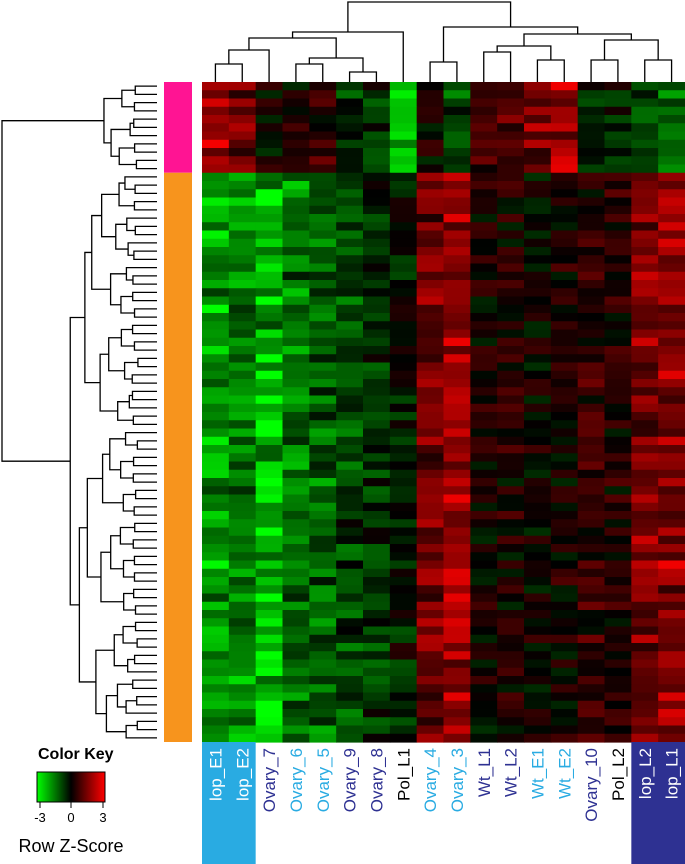 The height and width of the screenshot is (864, 685). What do you see at coordinates (215, 774) in the screenshot?
I see `column-label: lop_E1` at bounding box center [215, 774].